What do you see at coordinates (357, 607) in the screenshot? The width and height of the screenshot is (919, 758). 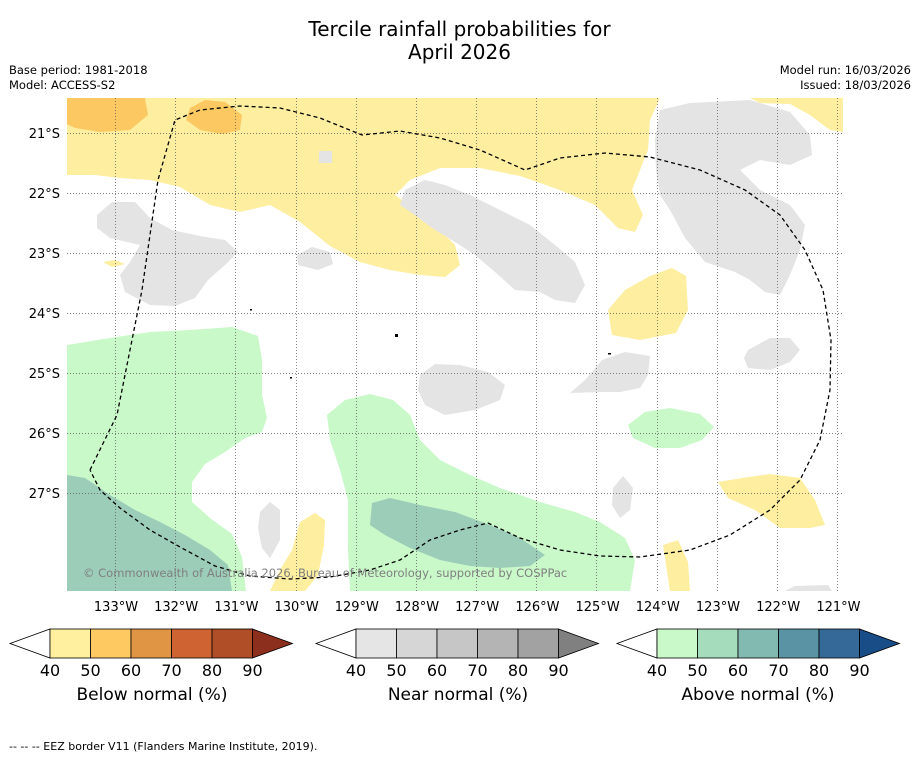 I see `longitude-label: 129°W` at bounding box center [357, 607].